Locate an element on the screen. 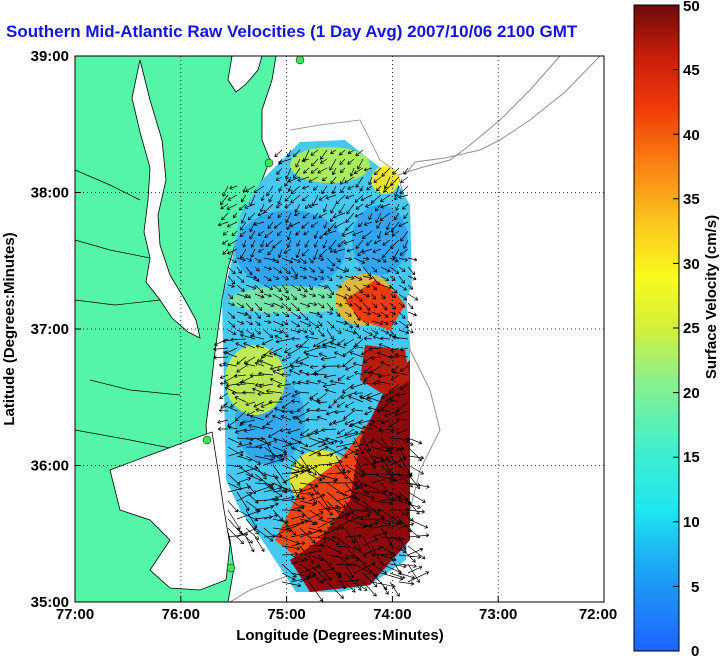 This screenshot has width=724, height=659. x-tick-label: 74:00 is located at coordinates (392, 614).